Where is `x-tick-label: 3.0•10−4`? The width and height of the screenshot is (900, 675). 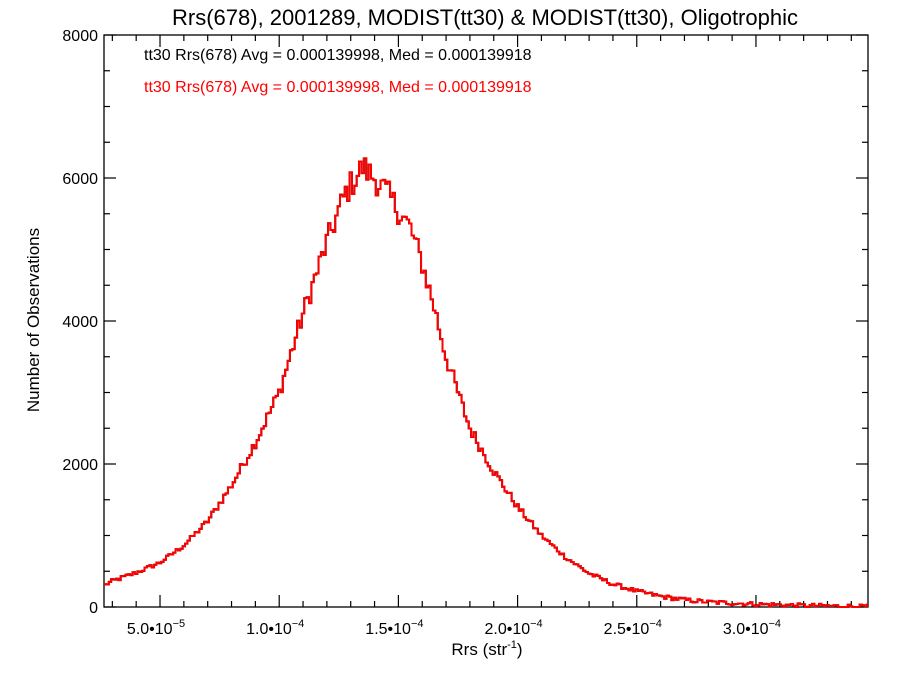
x-tick-label: 3.0•10−4 is located at coordinates (752, 628).